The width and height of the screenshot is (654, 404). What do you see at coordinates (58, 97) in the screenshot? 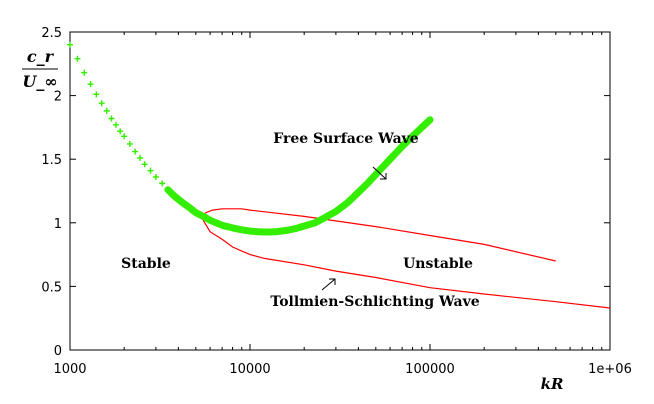
I see `y-tick-label: 2` at bounding box center [58, 97].